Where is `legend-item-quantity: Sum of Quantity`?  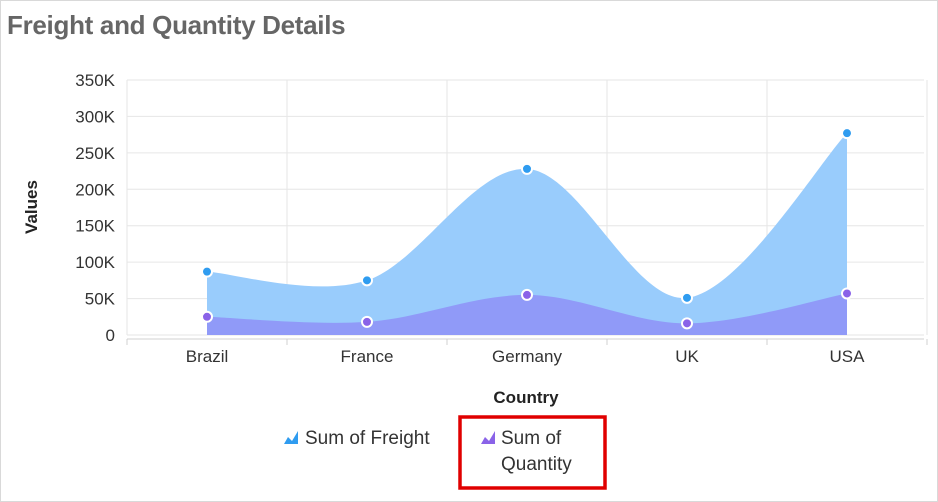 legend-item-quantity: Sum of Quantity is located at coordinates (526, 451).